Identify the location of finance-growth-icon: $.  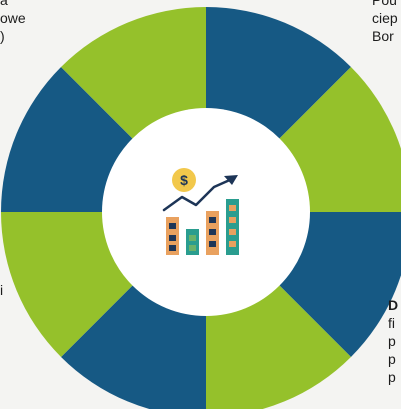
(200, 211).